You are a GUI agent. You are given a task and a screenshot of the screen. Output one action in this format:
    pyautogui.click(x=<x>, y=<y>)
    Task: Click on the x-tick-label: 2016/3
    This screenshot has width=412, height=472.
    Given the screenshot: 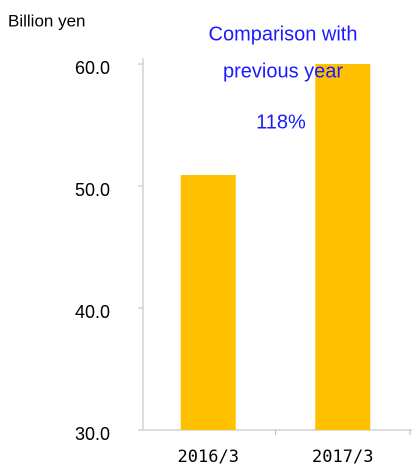 What is the action you would take?
    pyautogui.click(x=208, y=457)
    